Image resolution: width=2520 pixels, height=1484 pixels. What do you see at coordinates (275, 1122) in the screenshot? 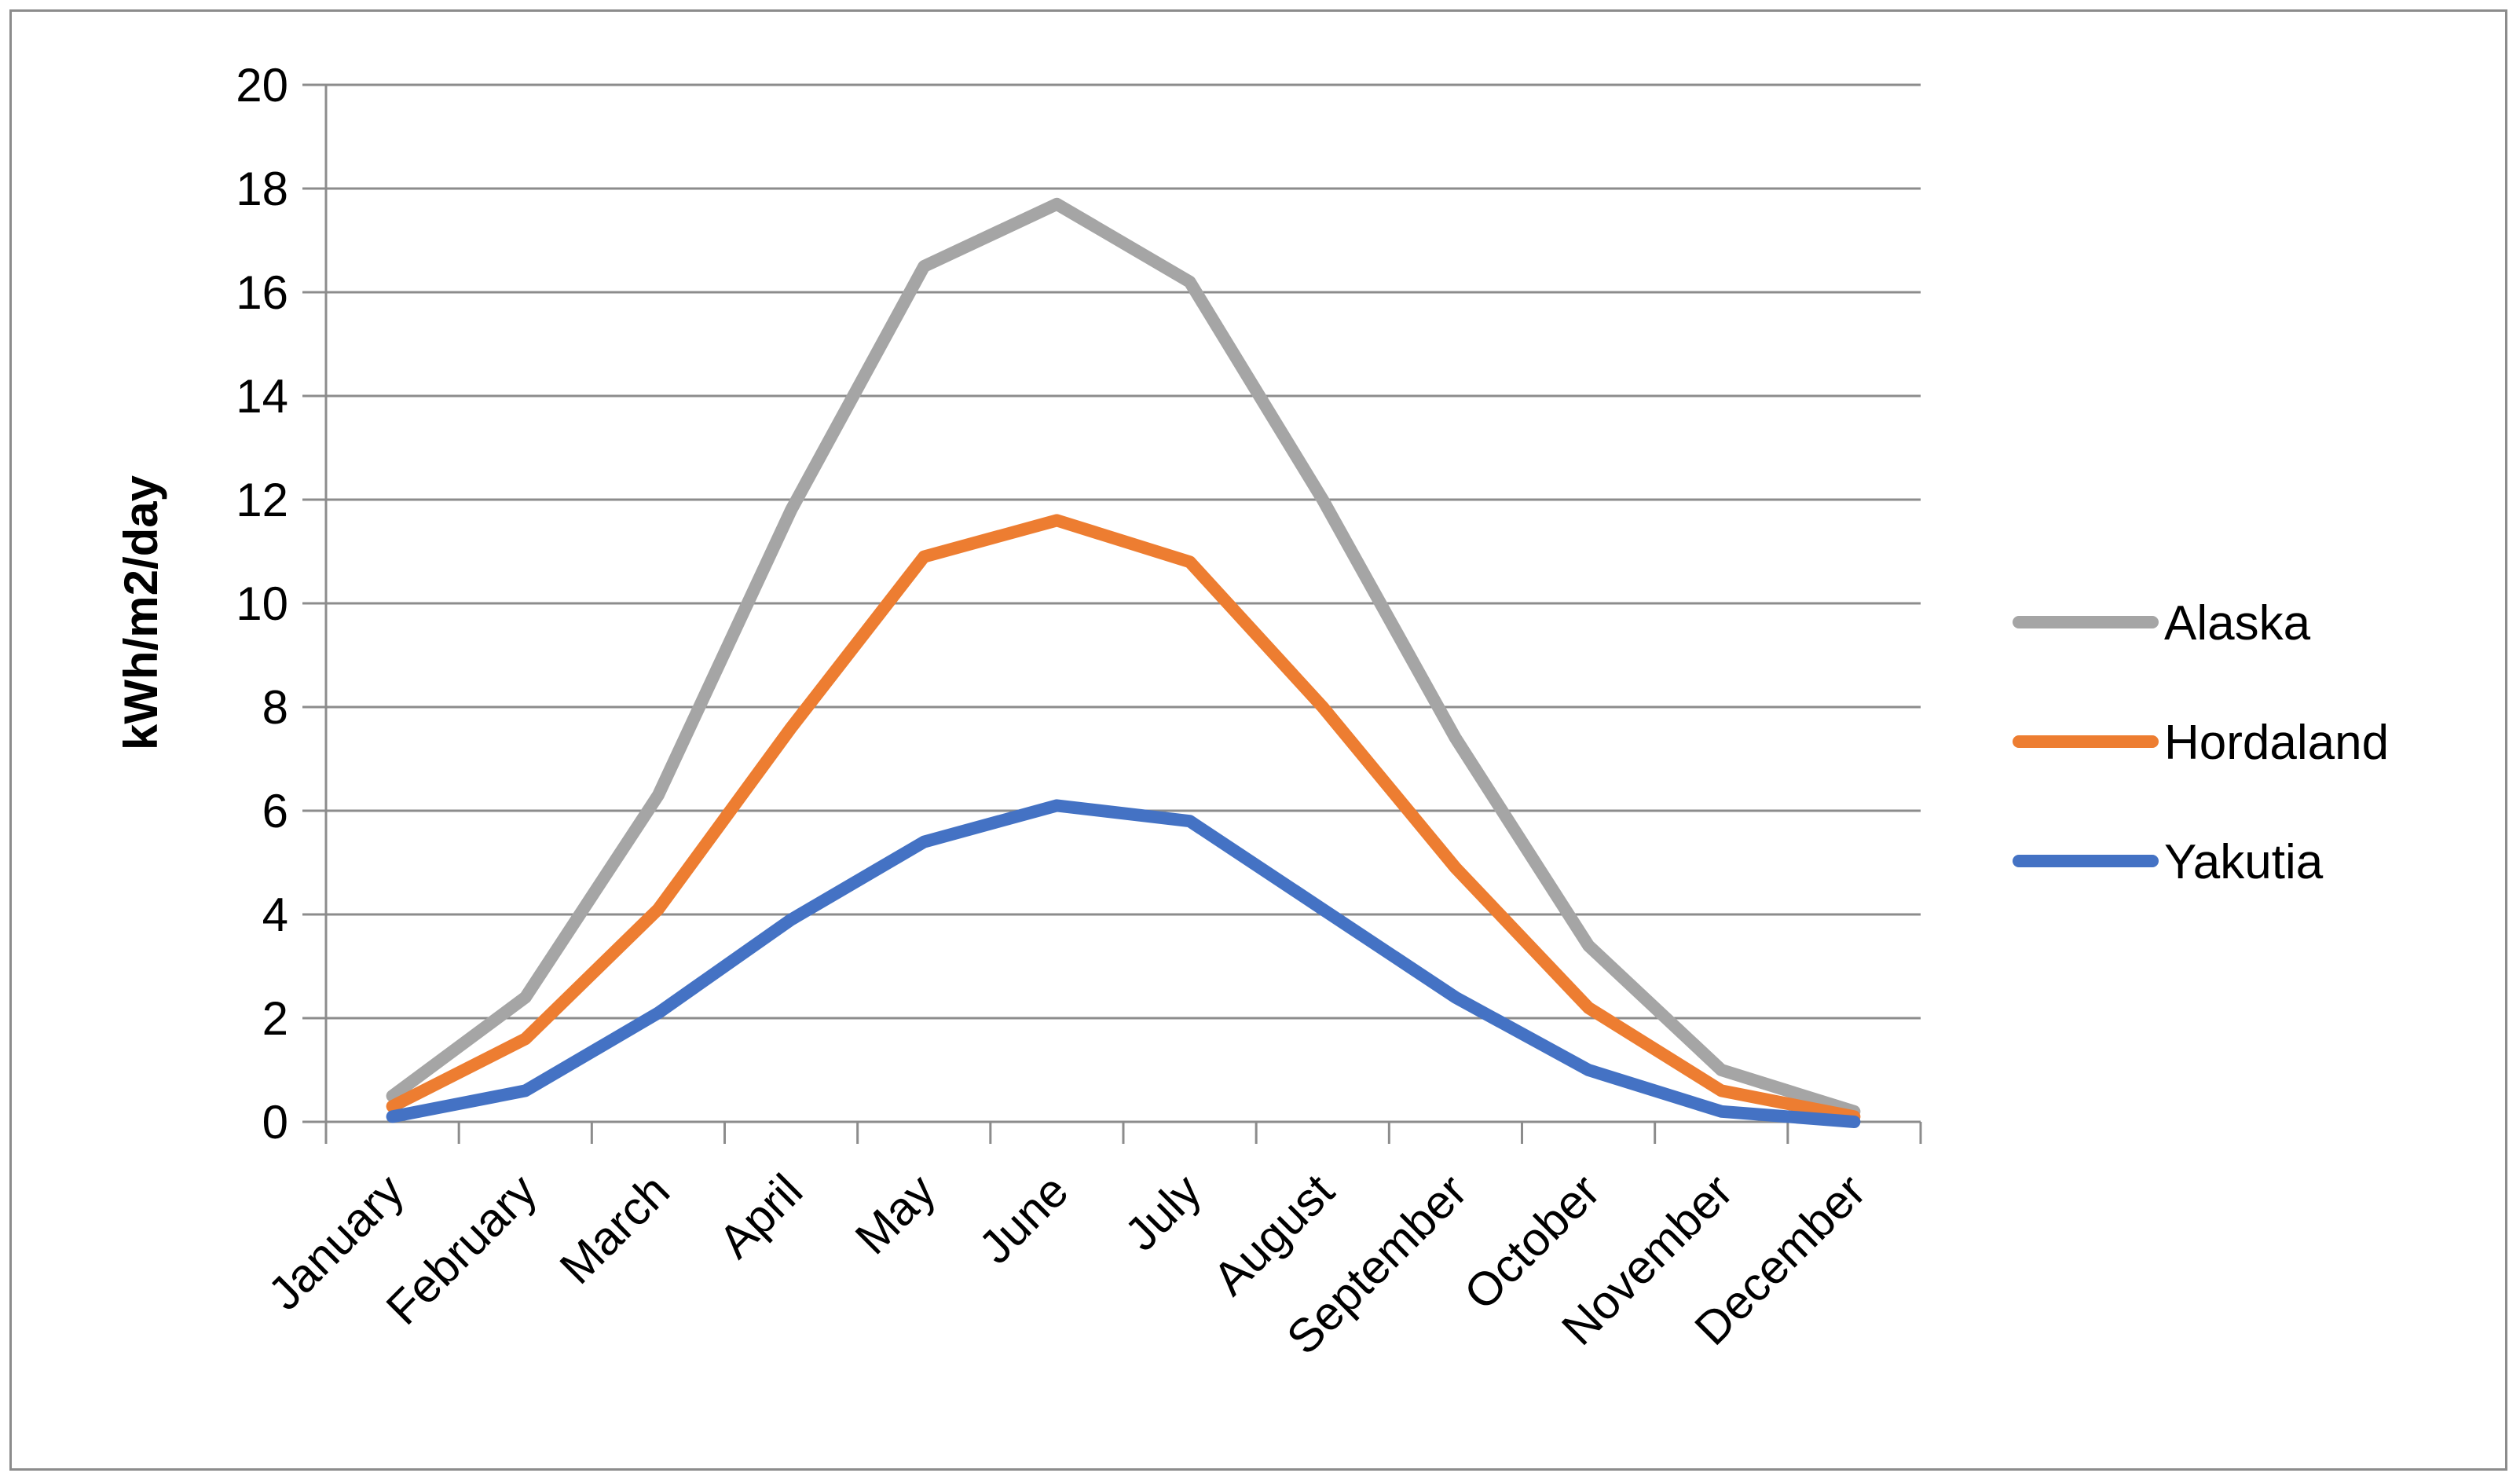
I see `y-tick-label: 0` at bounding box center [275, 1122].